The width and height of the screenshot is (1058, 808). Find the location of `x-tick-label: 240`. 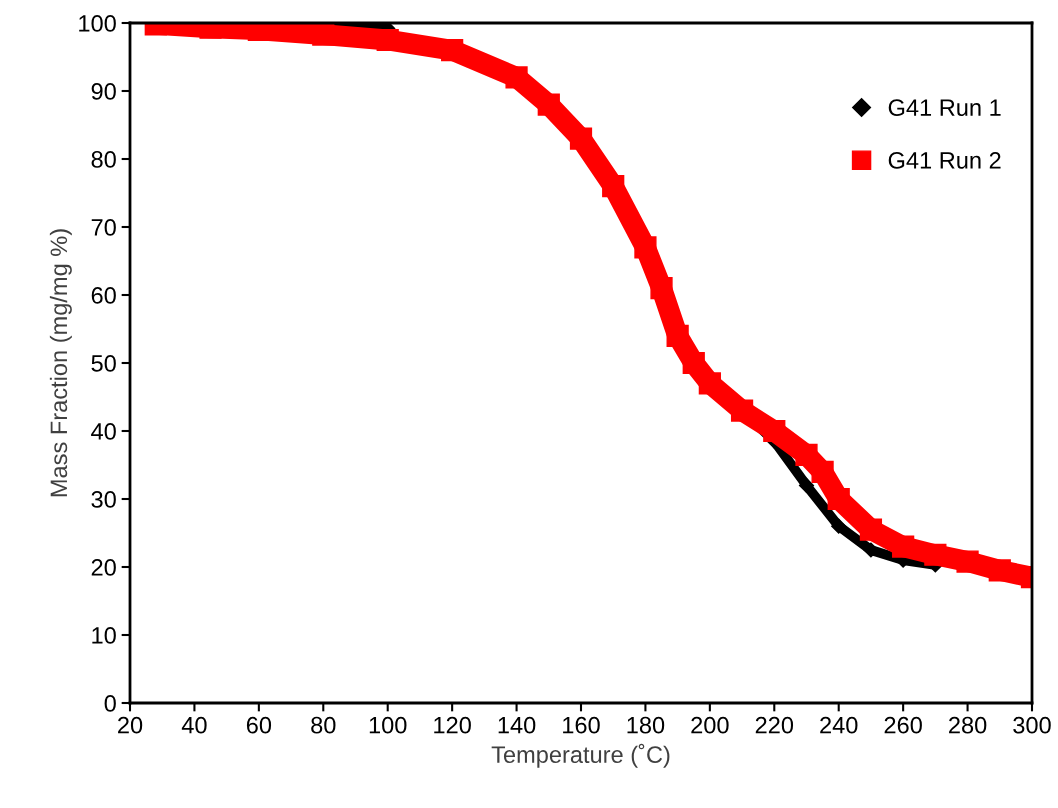

x-tick-label: 240 is located at coordinates (839, 725).